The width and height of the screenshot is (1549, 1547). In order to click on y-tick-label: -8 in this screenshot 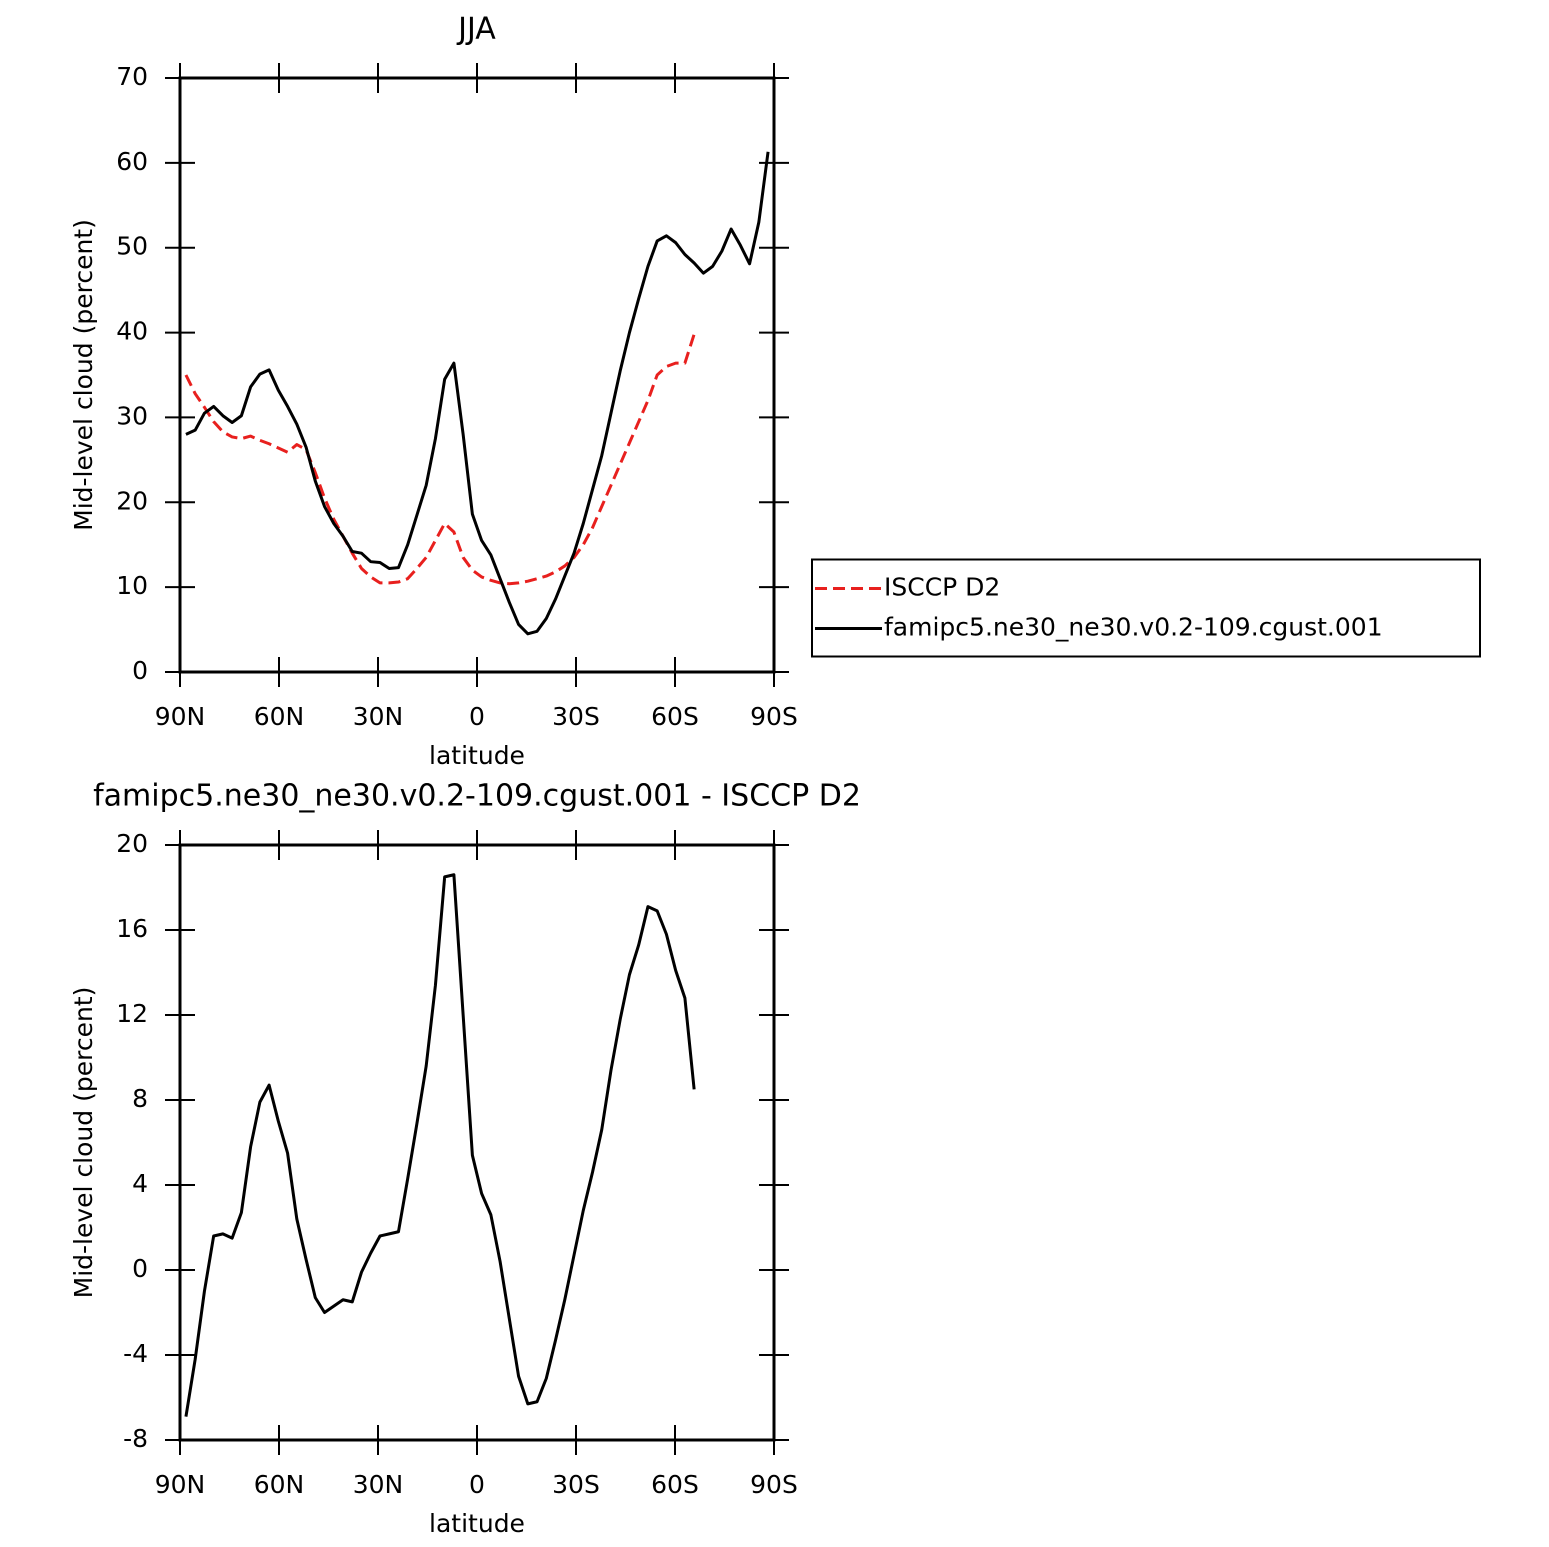, I will do `click(135, 1438)`.